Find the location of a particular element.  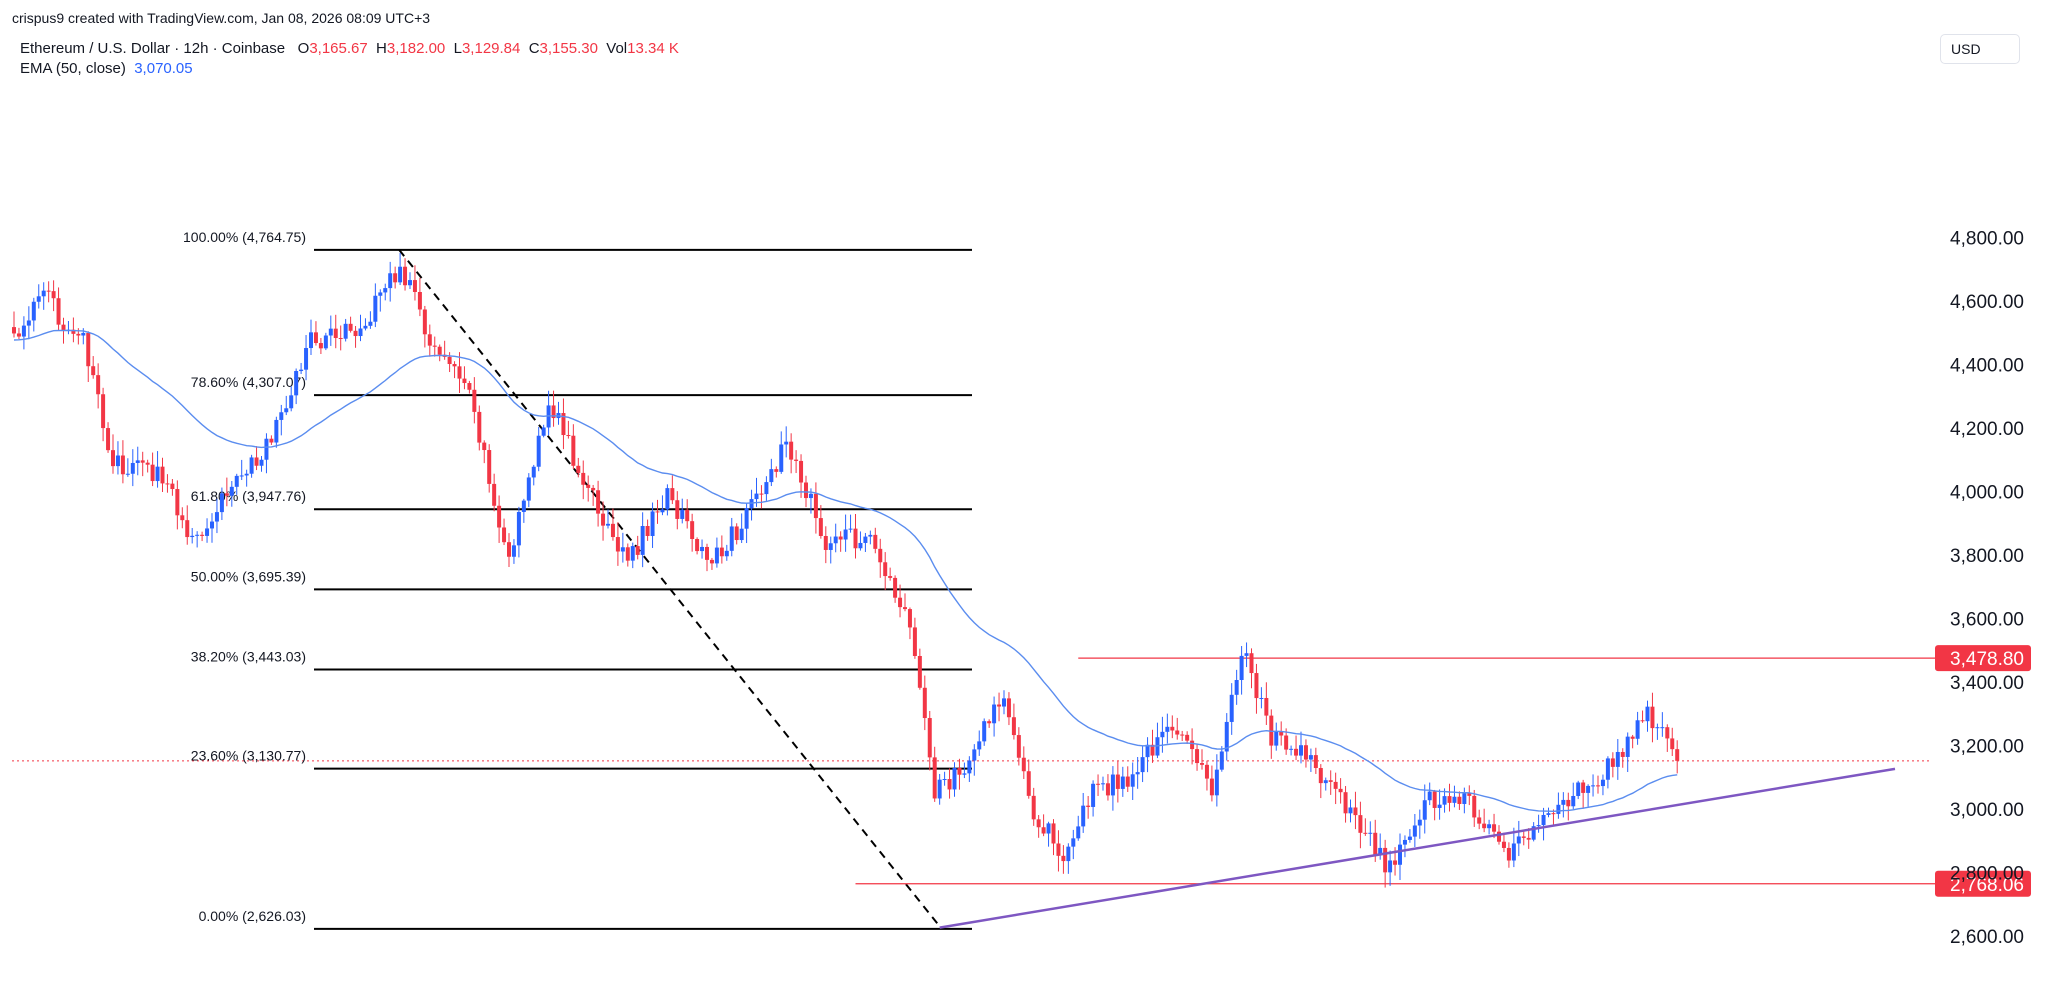

y-tick-label: 2,600.00 is located at coordinates (1987, 937).